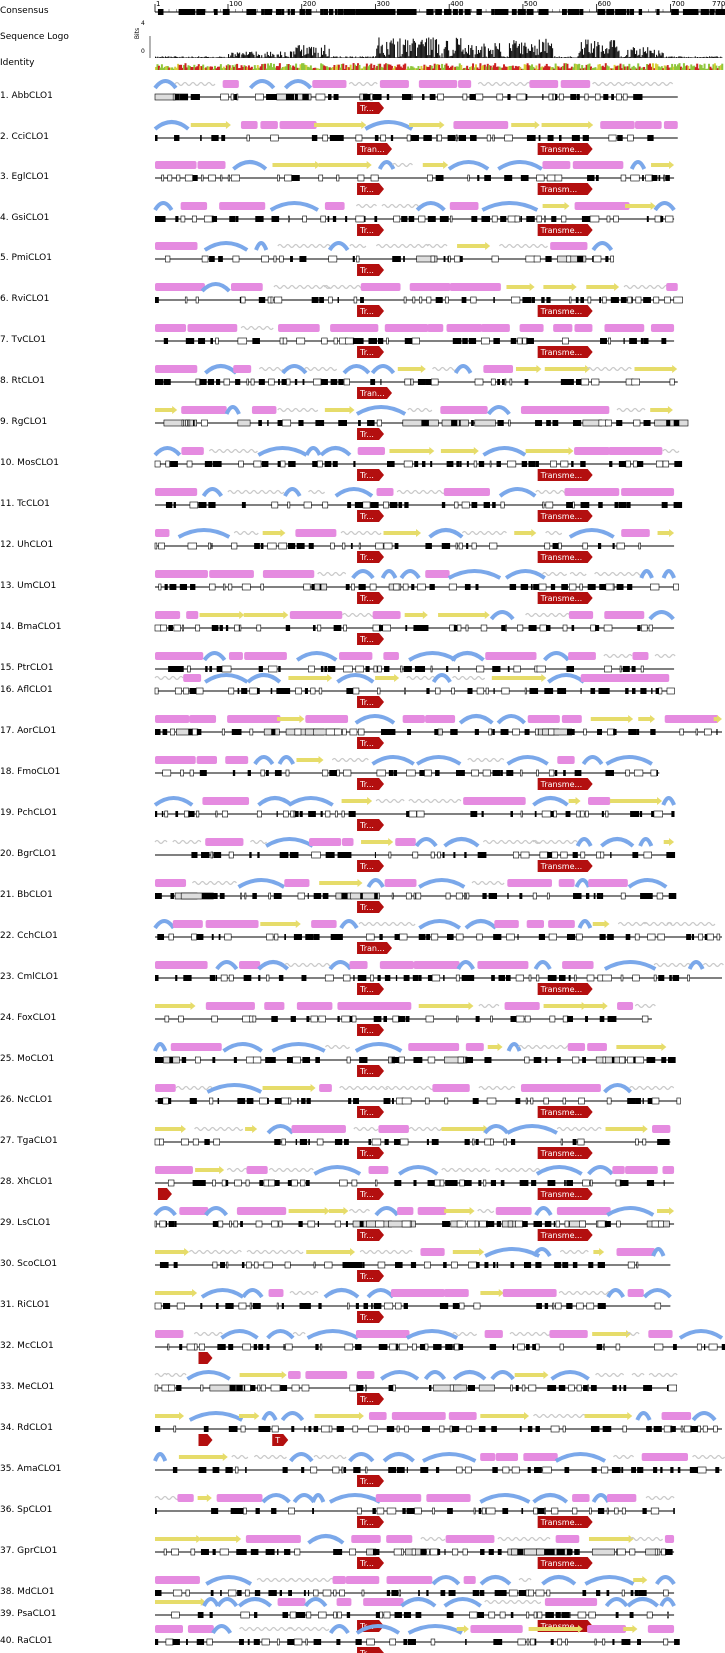 This screenshot has height=1653, width=725. What do you see at coordinates (438, 1428) in the screenshot?
I see `sequence-track: T` at bounding box center [438, 1428].